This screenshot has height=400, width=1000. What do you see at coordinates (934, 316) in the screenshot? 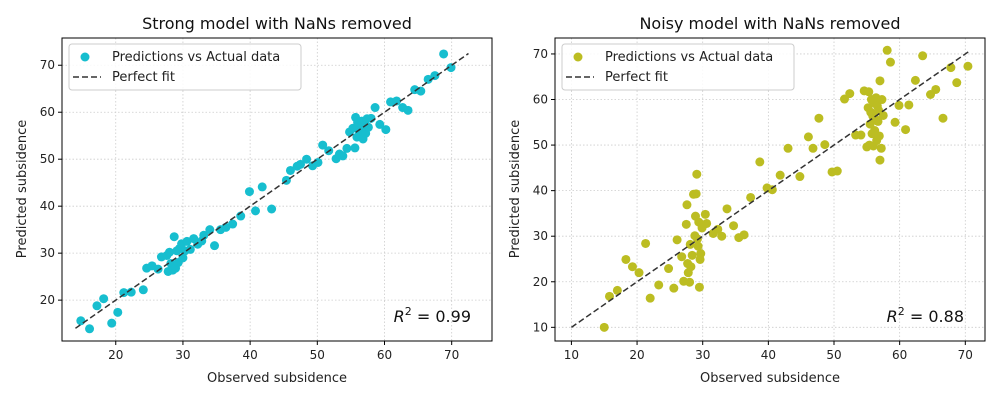
I see `r2-value: = 0.88` at bounding box center [934, 316].